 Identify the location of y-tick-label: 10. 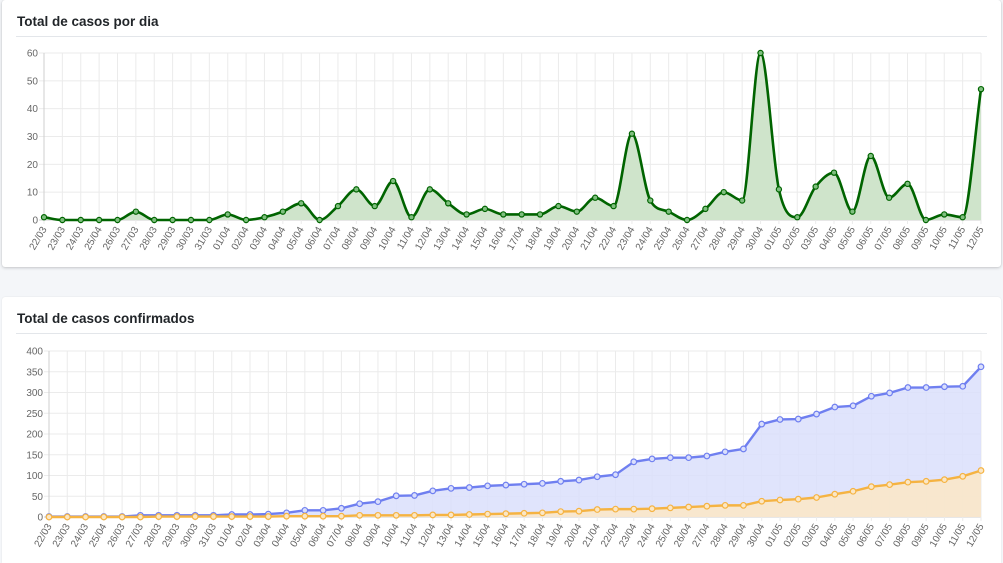
(33, 193).